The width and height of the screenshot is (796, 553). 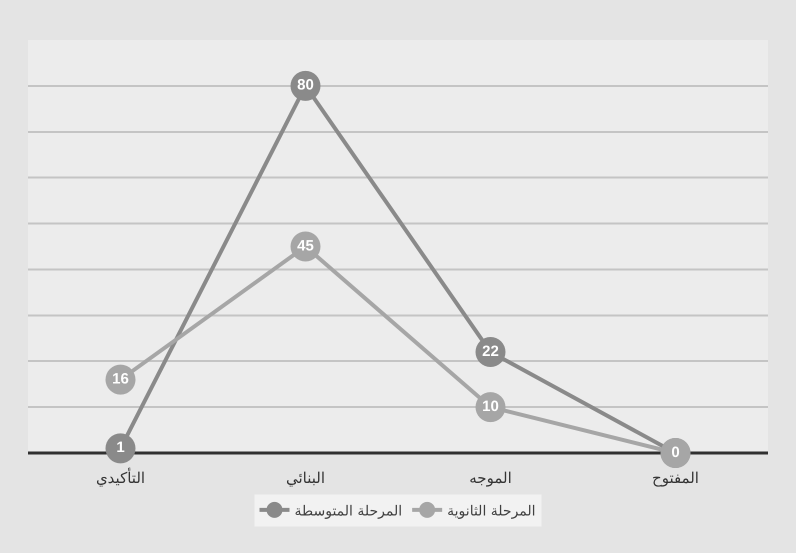 What do you see at coordinates (490, 406) in the screenshot?
I see `data-label: 10` at bounding box center [490, 406].